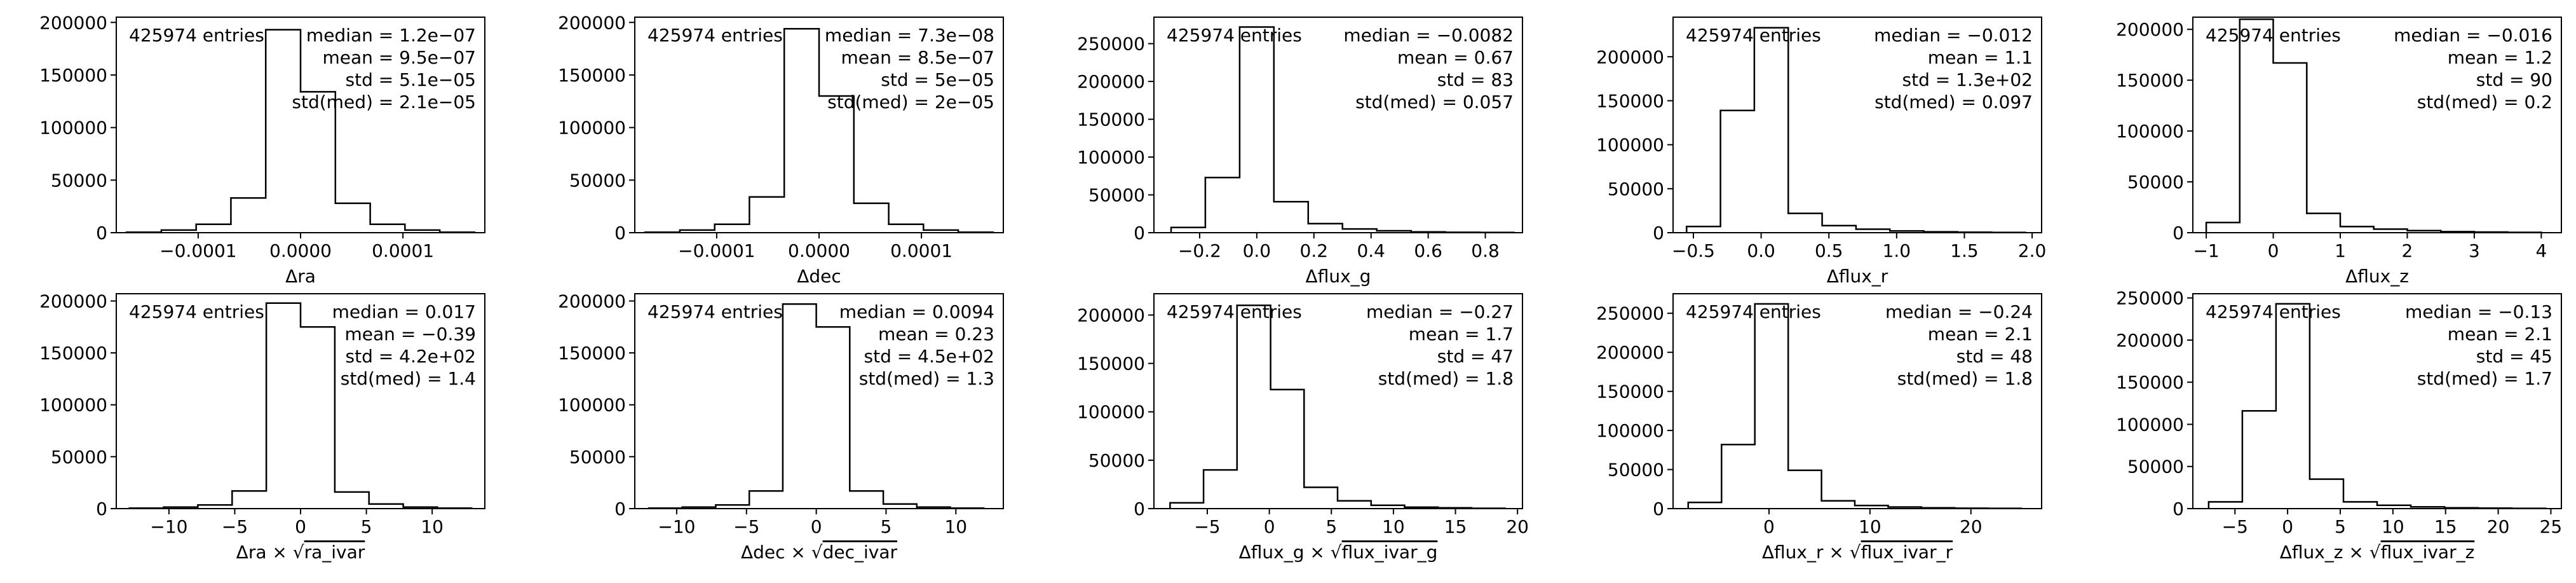 The height and width of the screenshot is (583, 2576). What do you see at coordinates (2340, 250) in the screenshot?
I see `x-tick-label: 1` at bounding box center [2340, 250].